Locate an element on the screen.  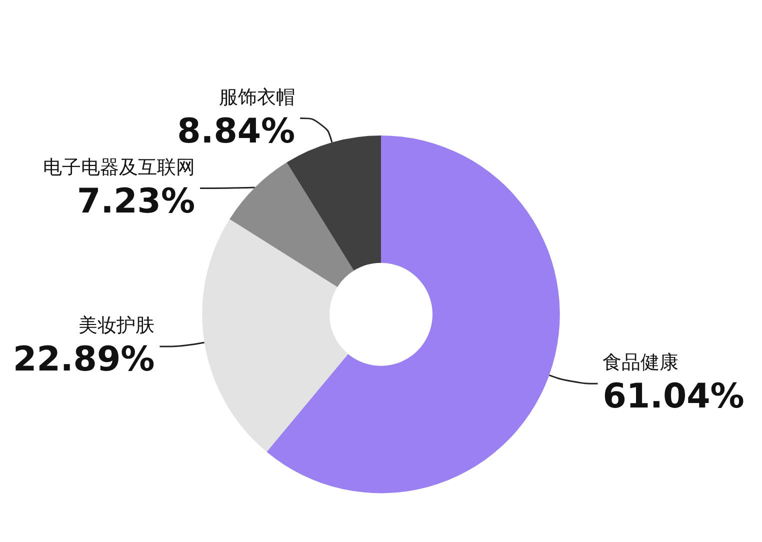
data-label: 8.84% is located at coordinates (236, 131).